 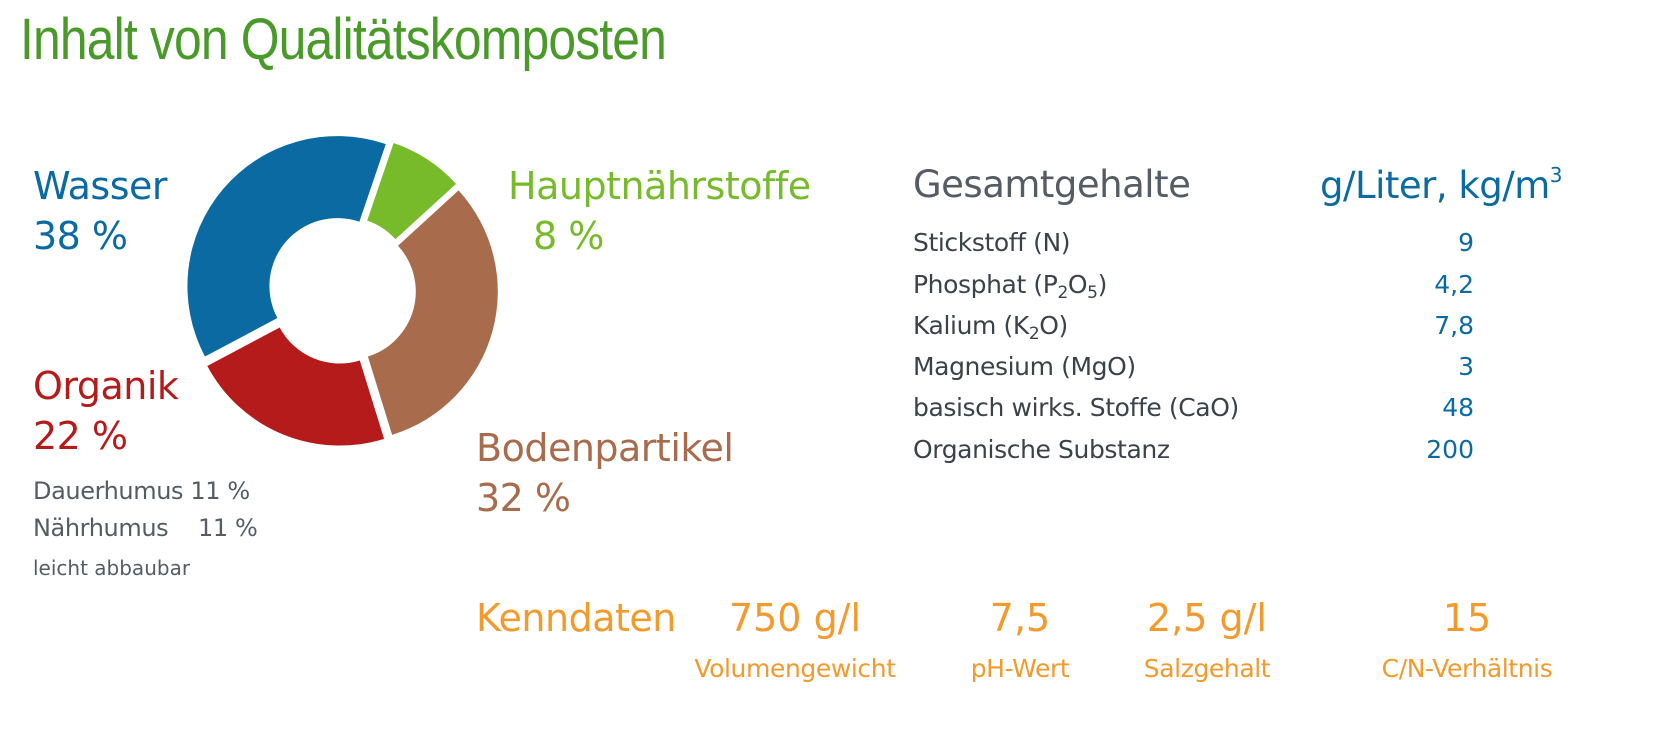 I want to click on slice-label-hauptnaehrstoffe: Hauptnährstoffe, so click(x=659, y=186).